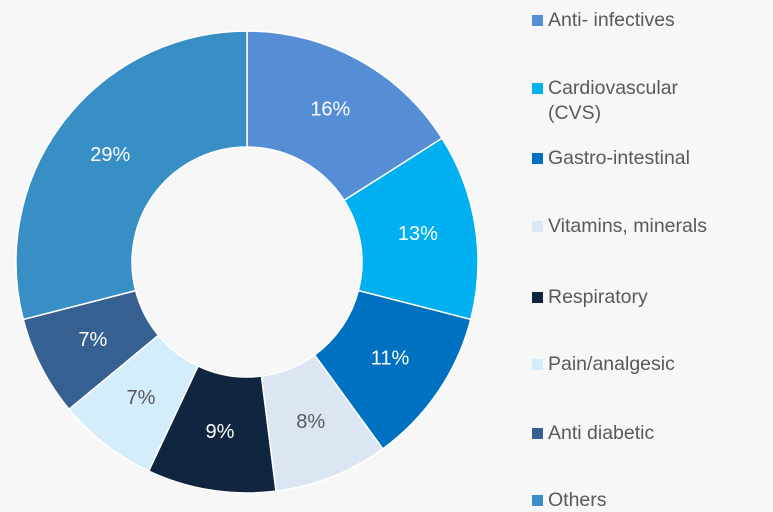 The height and width of the screenshot is (512, 773). I want to click on legend-item: Respiratory, so click(589, 297).